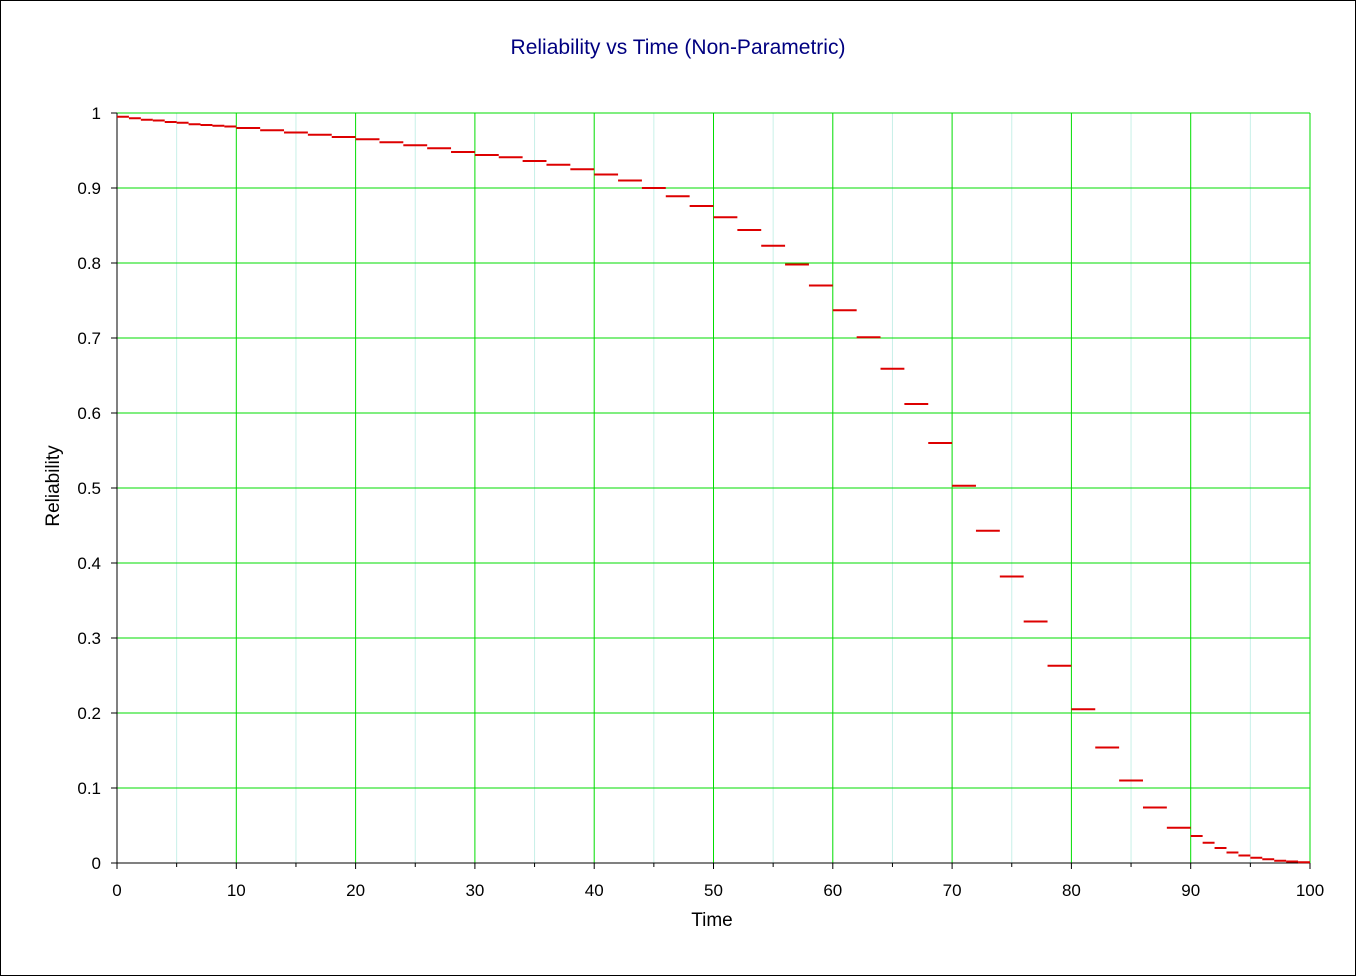 This screenshot has width=1356, height=976. Describe the element at coordinates (1310, 890) in the screenshot. I see `x-tick-label: 100` at that location.